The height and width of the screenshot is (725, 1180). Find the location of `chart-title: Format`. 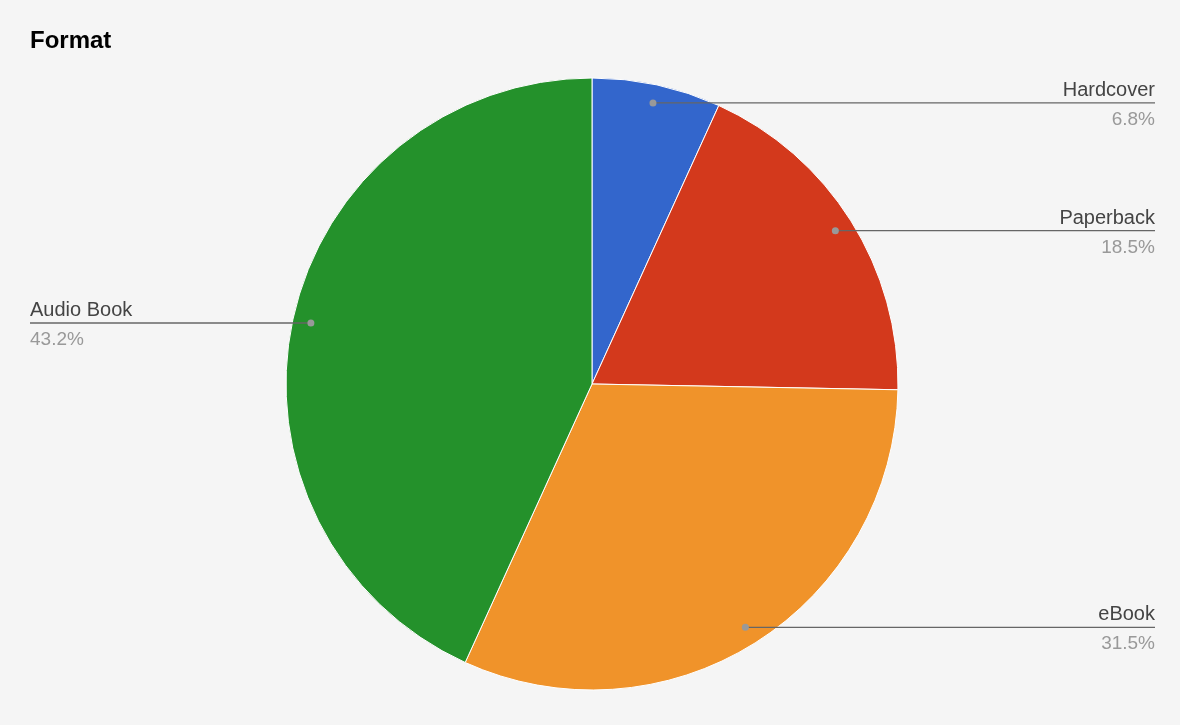

chart-title: Format is located at coordinates (71, 39).